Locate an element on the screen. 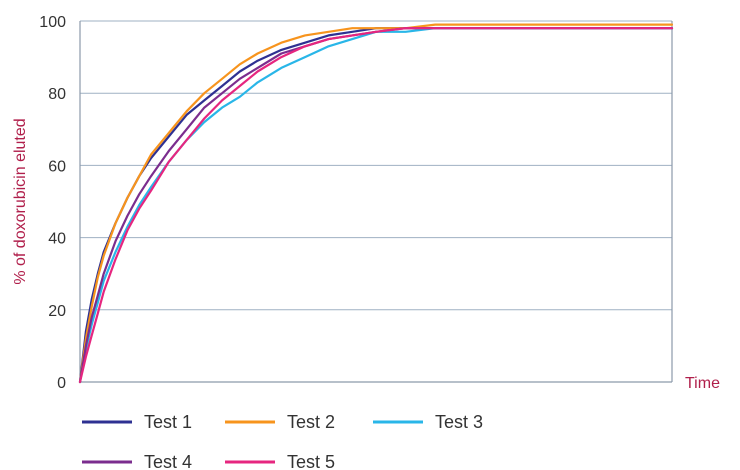 This screenshot has width=740, height=470. legend-label-test-2: Test 2 is located at coordinates (311, 422).